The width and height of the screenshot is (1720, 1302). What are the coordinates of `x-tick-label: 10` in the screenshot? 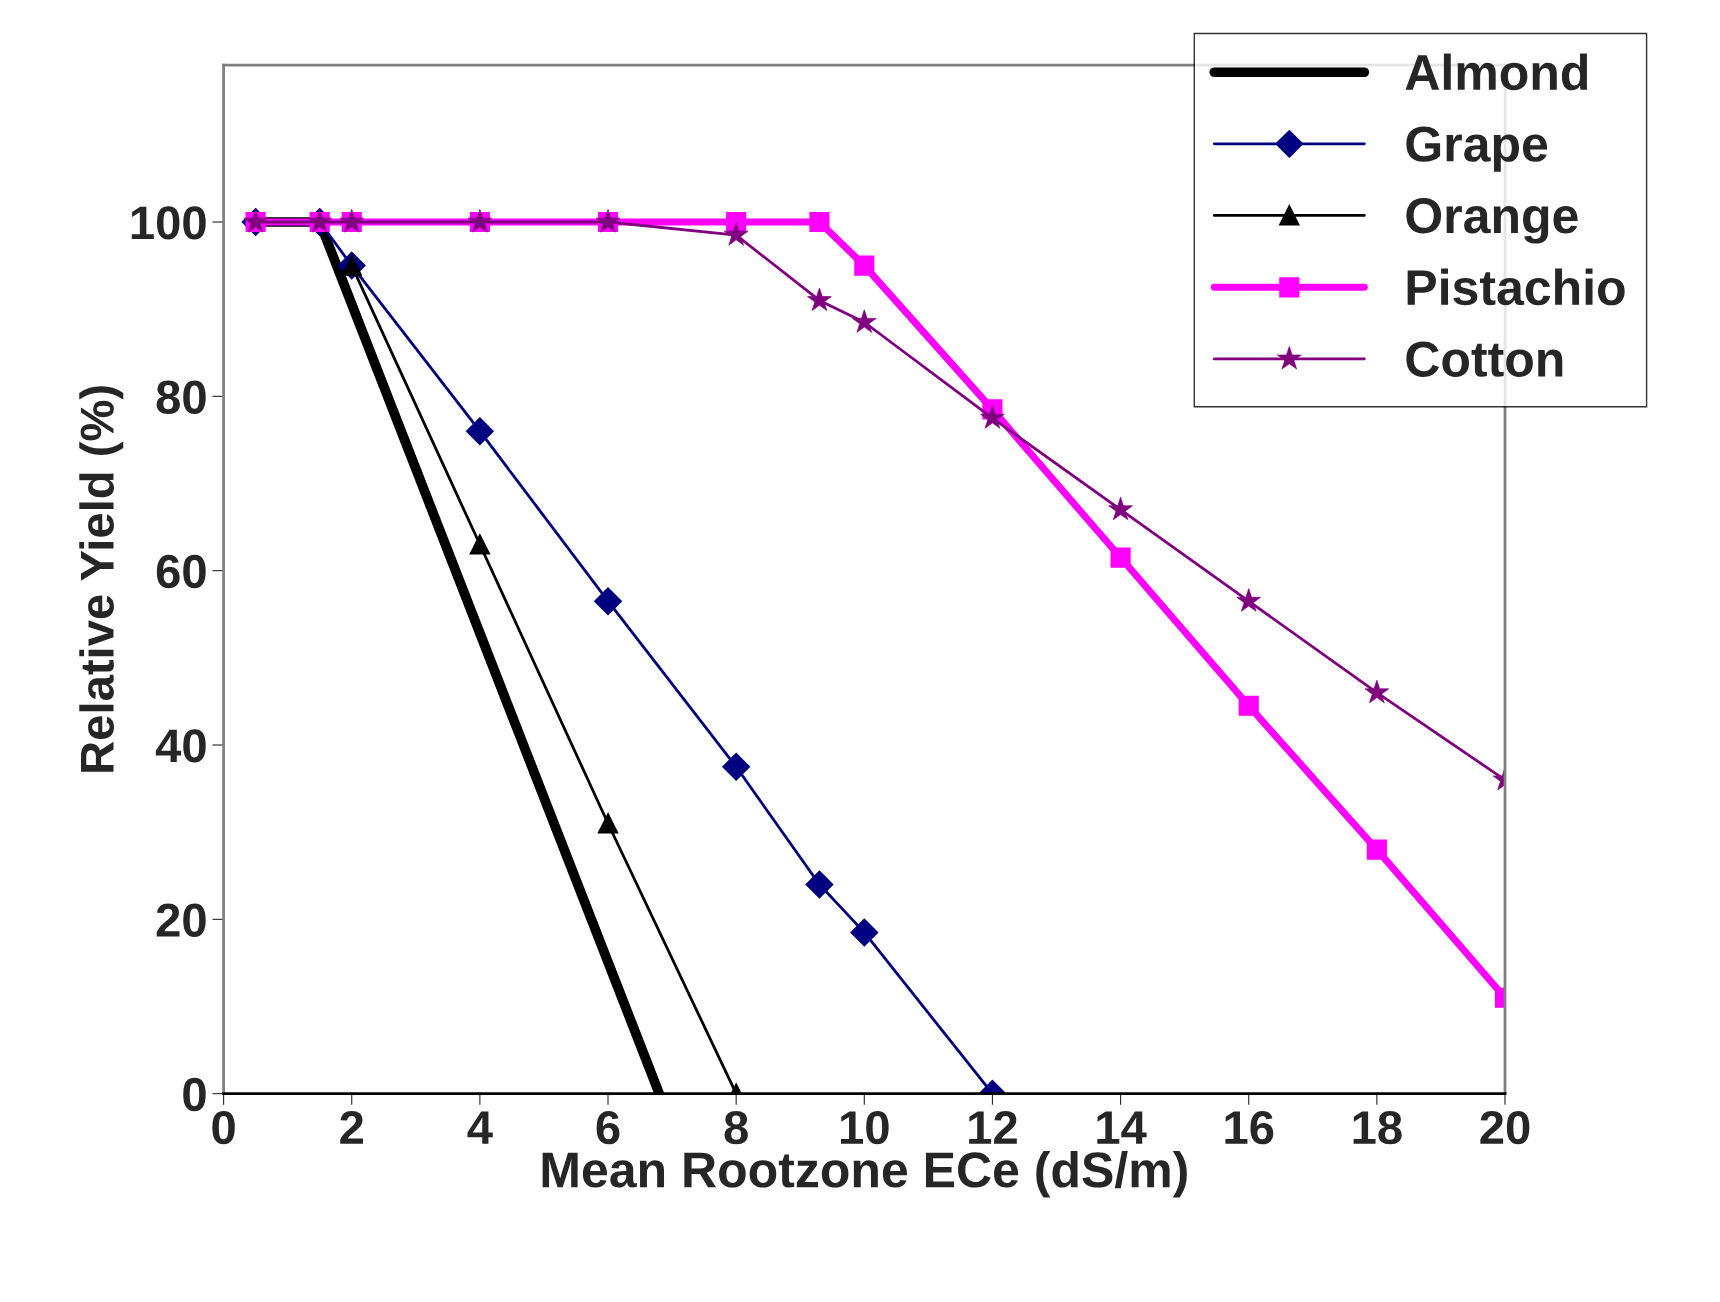 It's located at (865, 1127).